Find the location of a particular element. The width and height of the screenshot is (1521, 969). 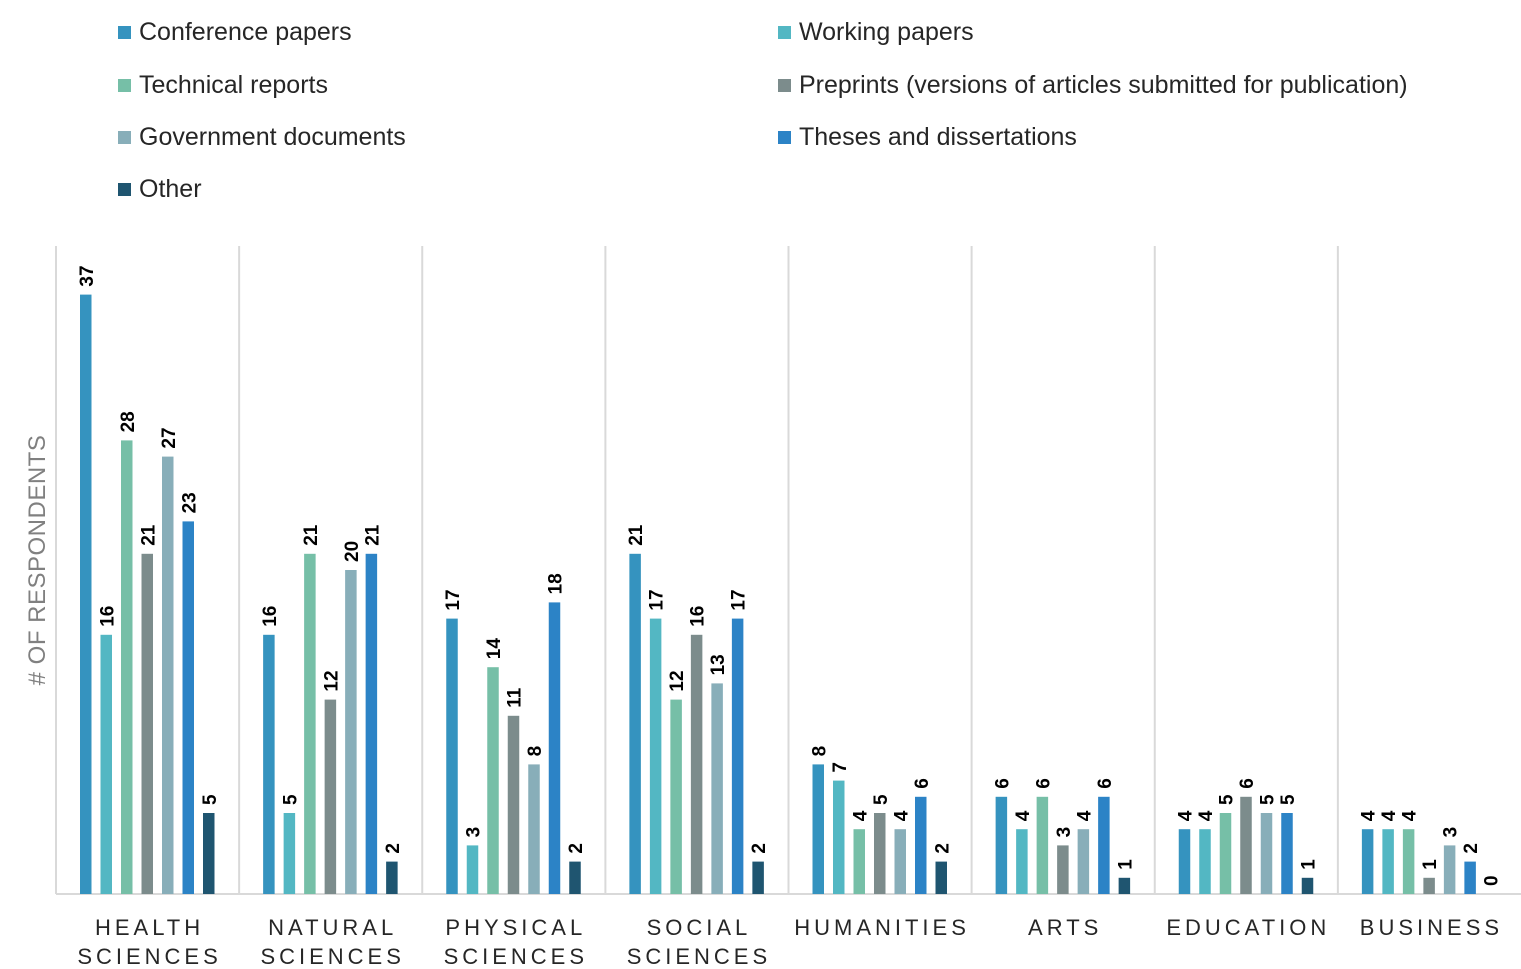

legend-label: Government documents is located at coordinates (272, 137).